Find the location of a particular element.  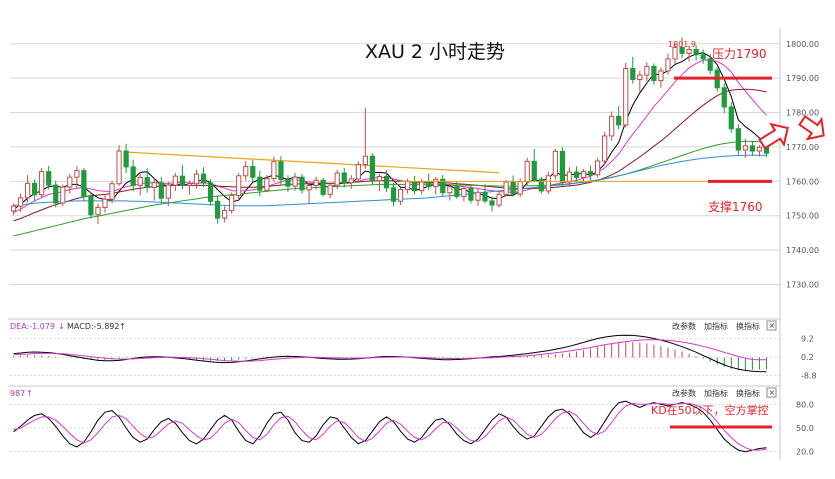

kd-tick-label: 50.0 is located at coordinates (805, 428).